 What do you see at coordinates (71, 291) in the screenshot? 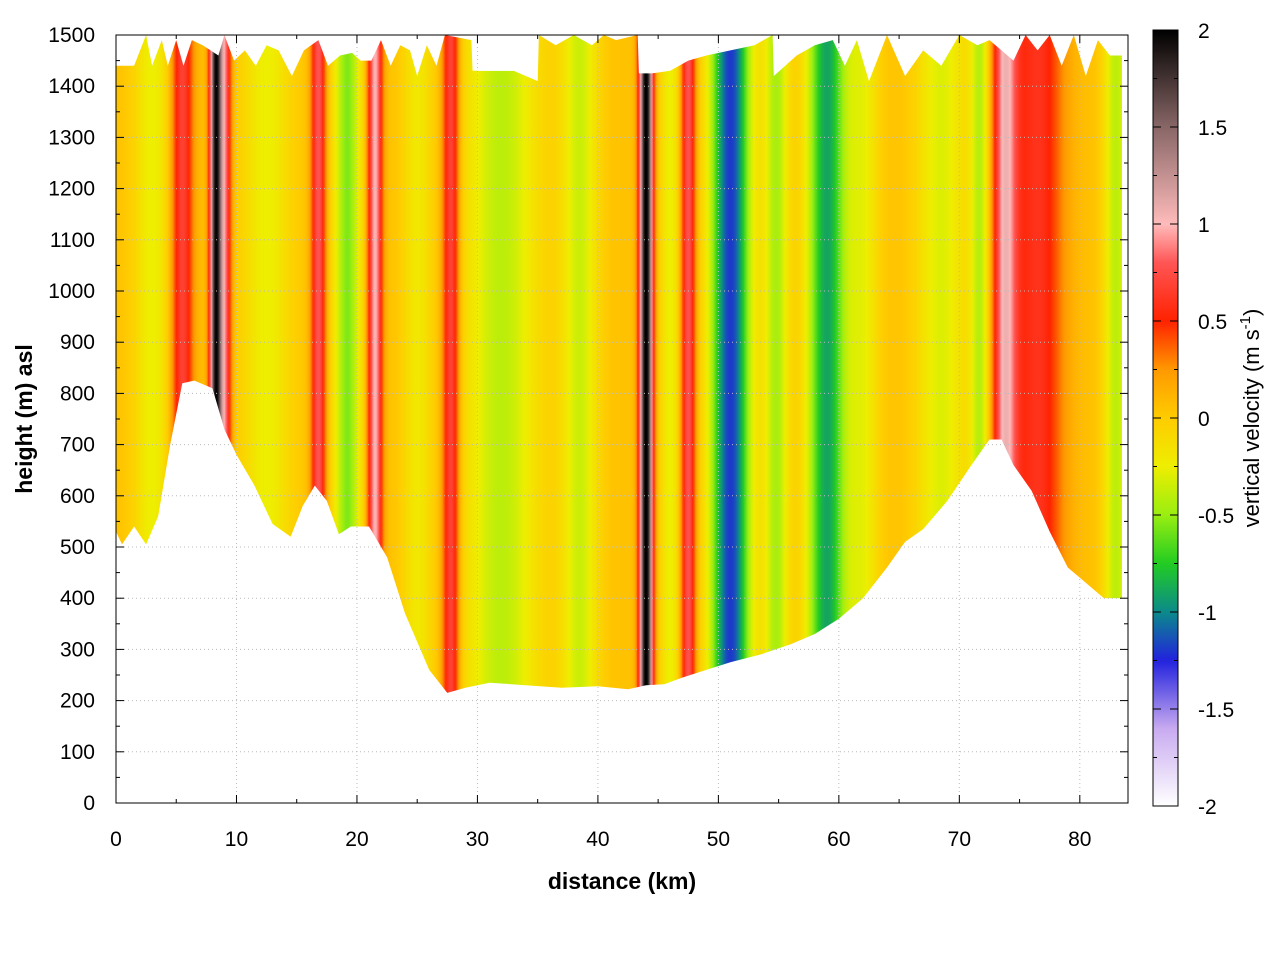
I see `y-tick-label: 1000` at bounding box center [71, 291].